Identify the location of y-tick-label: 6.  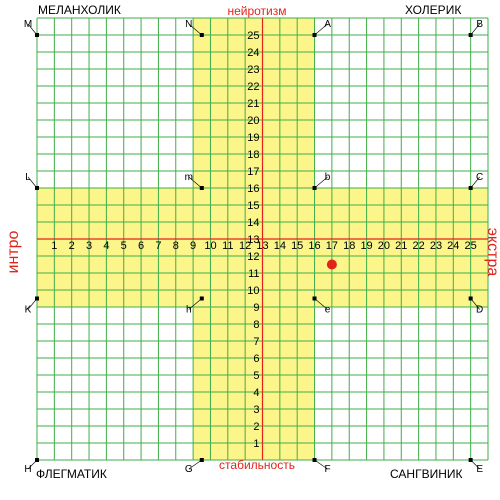
(256, 359).